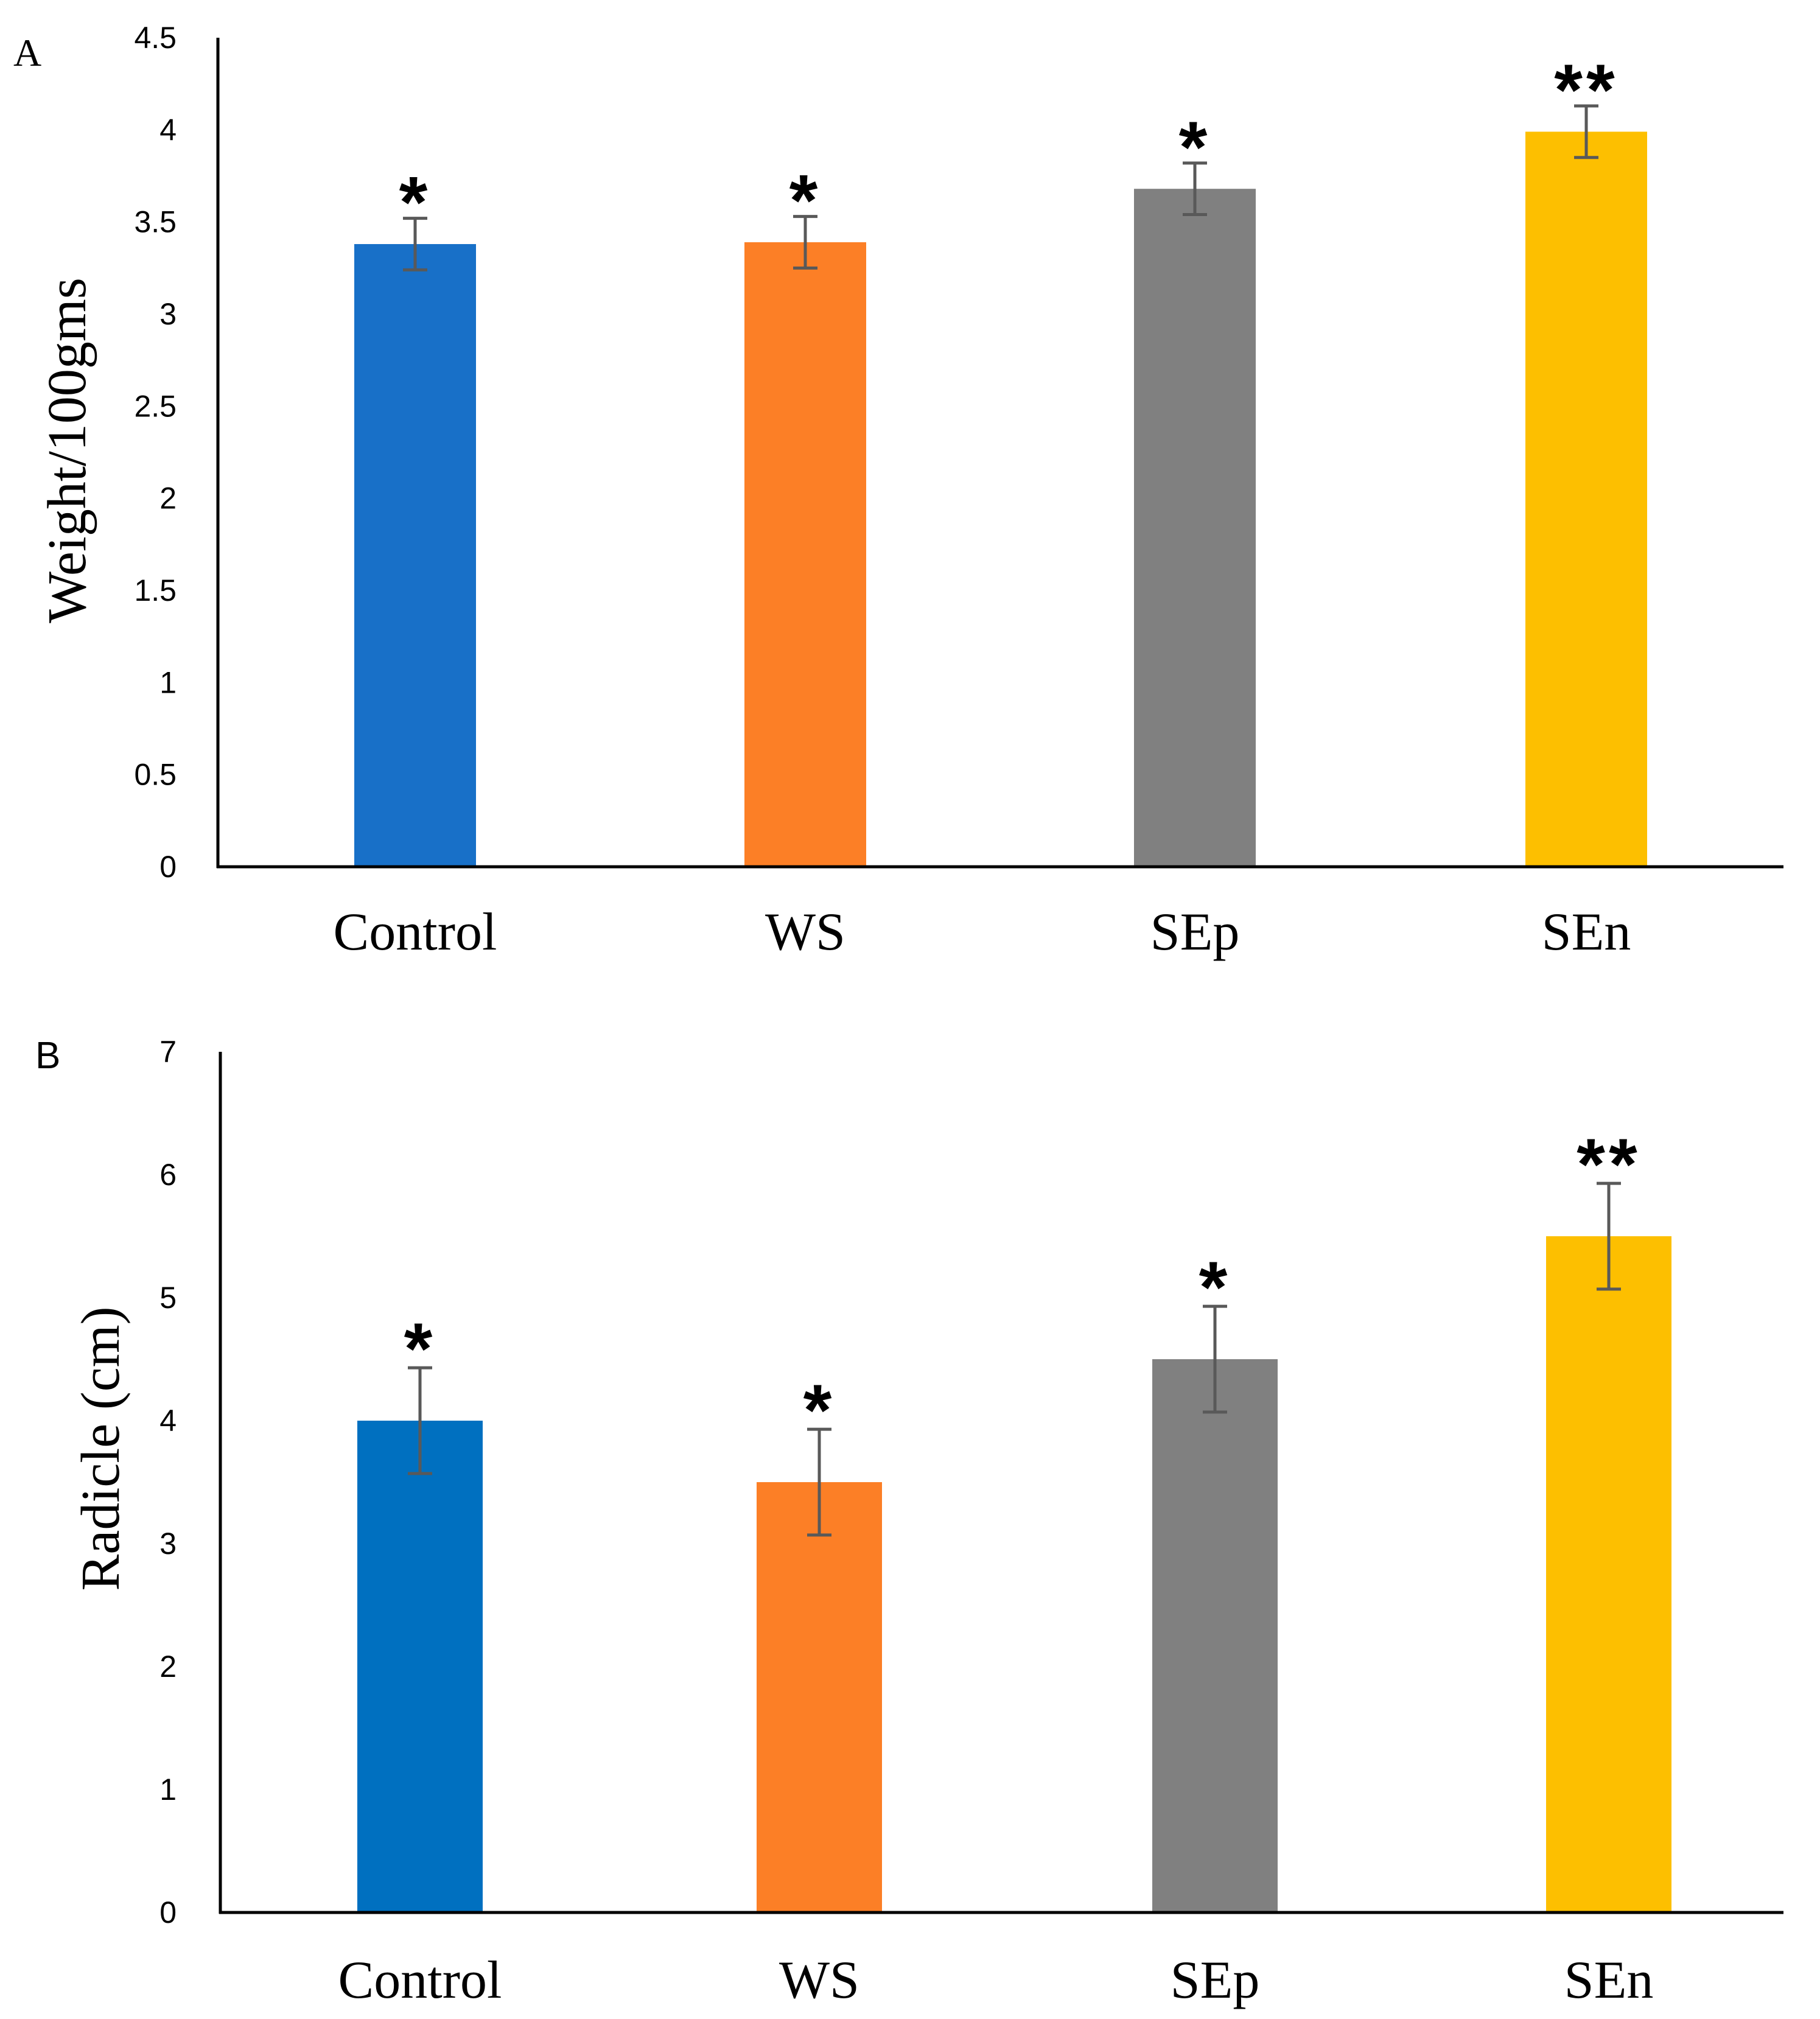 This screenshot has height=2019, width=1820. What do you see at coordinates (155, 222) in the screenshot?
I see `y-tick-label: 3.5` at bounding box center [155, 222].